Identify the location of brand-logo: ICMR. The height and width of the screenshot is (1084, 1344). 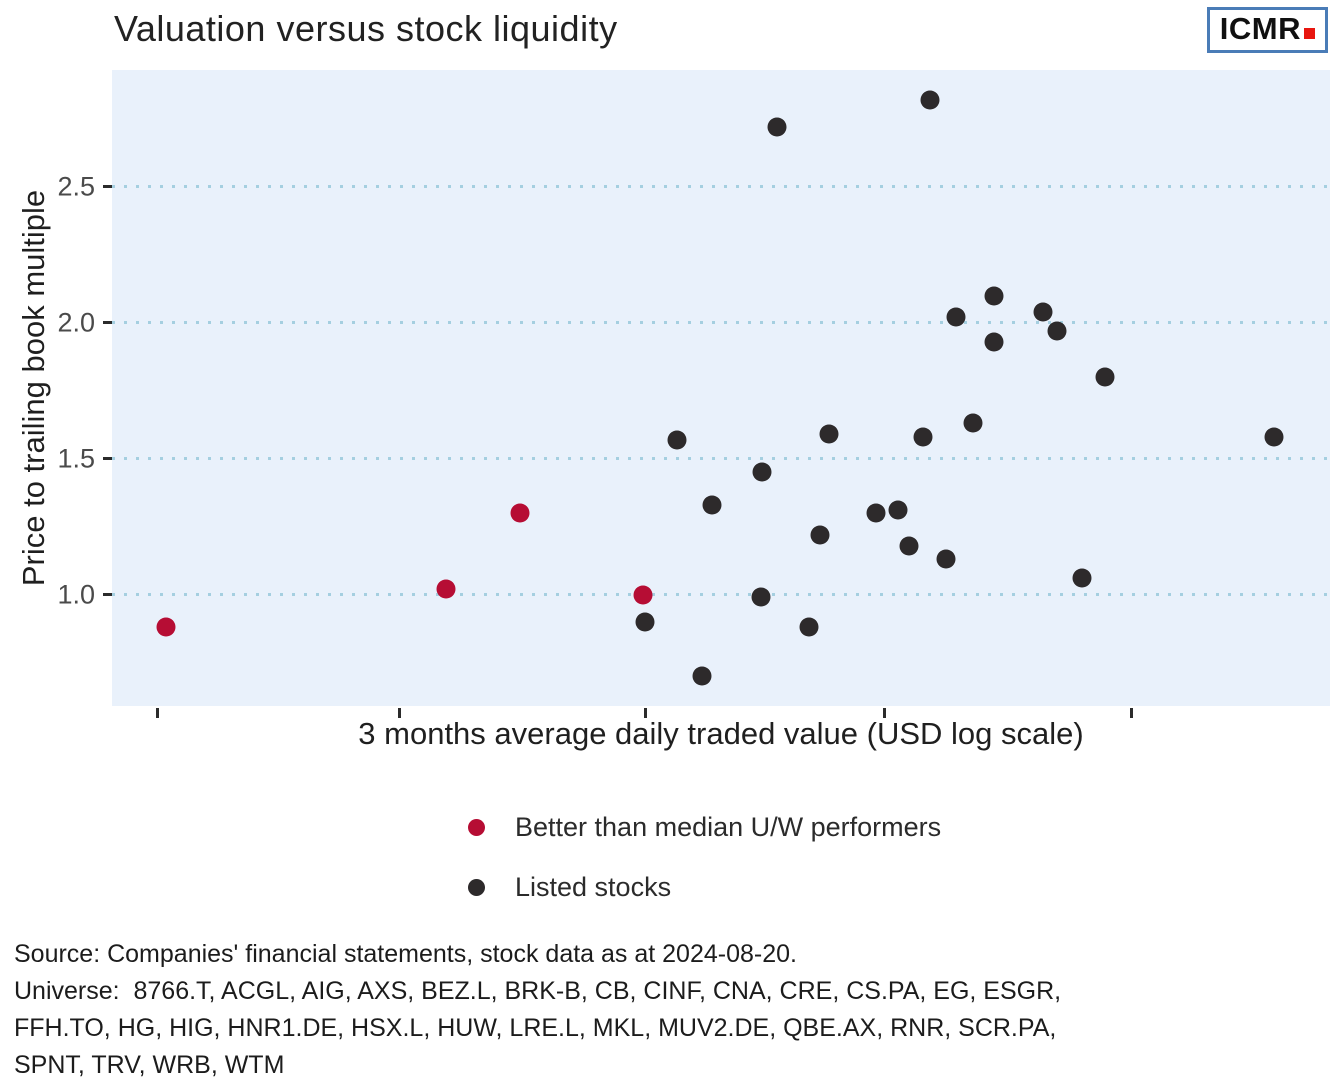
(1267, 30).